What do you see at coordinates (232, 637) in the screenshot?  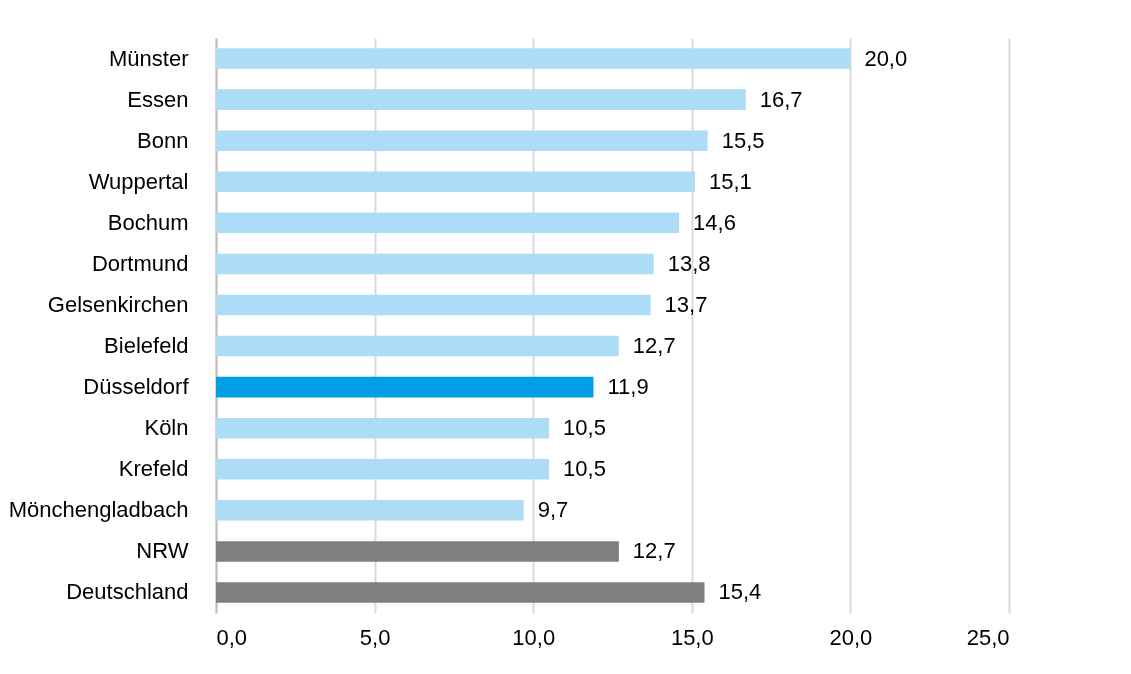 I see `x-tick-label: 0,0` at bounding box center [232, 637].